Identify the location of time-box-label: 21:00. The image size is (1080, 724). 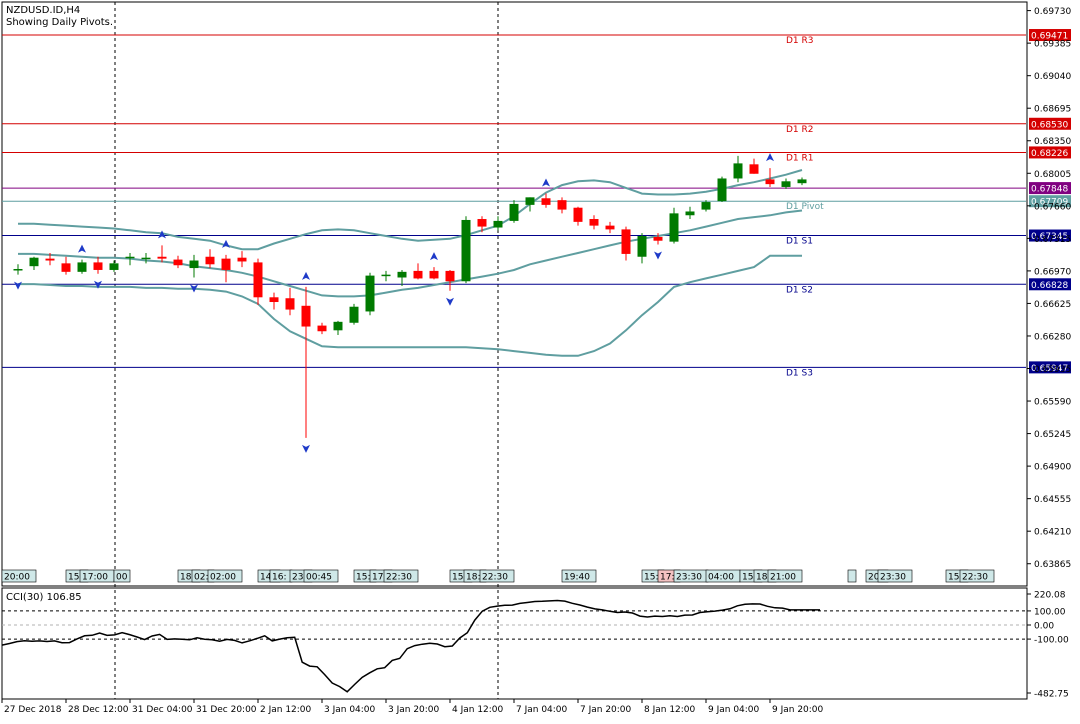
(783, 578).